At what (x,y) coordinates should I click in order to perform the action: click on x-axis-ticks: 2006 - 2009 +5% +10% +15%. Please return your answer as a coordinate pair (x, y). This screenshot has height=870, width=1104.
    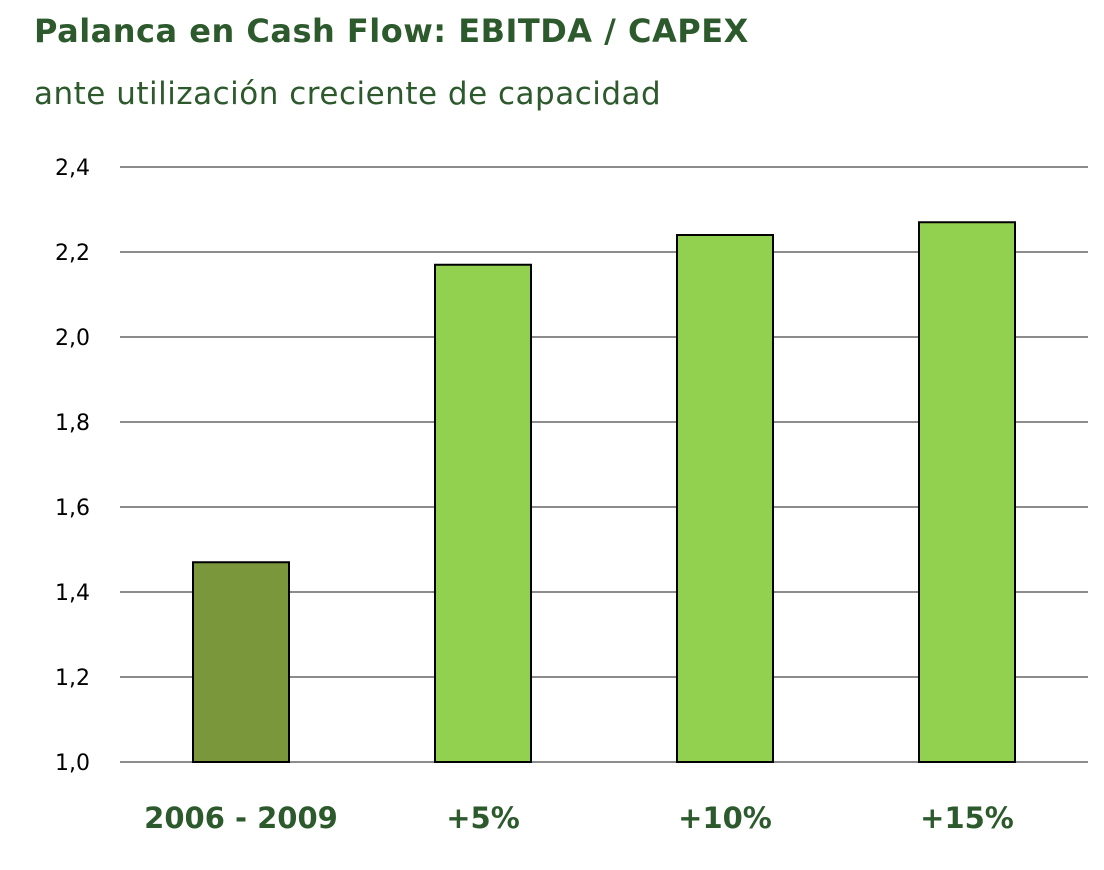
    Looking at the image, I should click on (579, 818).